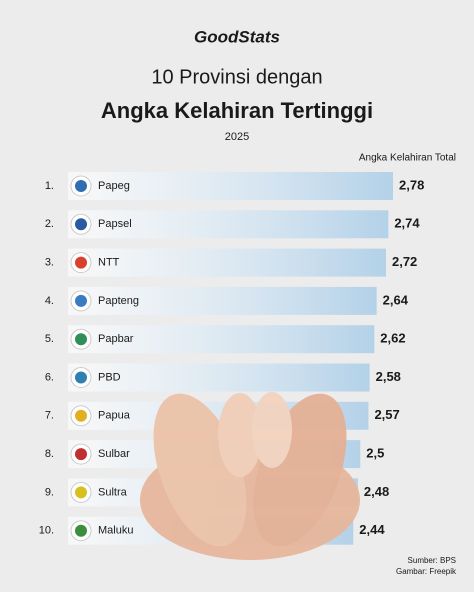 The image size is (474, 592). I want to click on category-label: Sulbar, so click(114, 454).